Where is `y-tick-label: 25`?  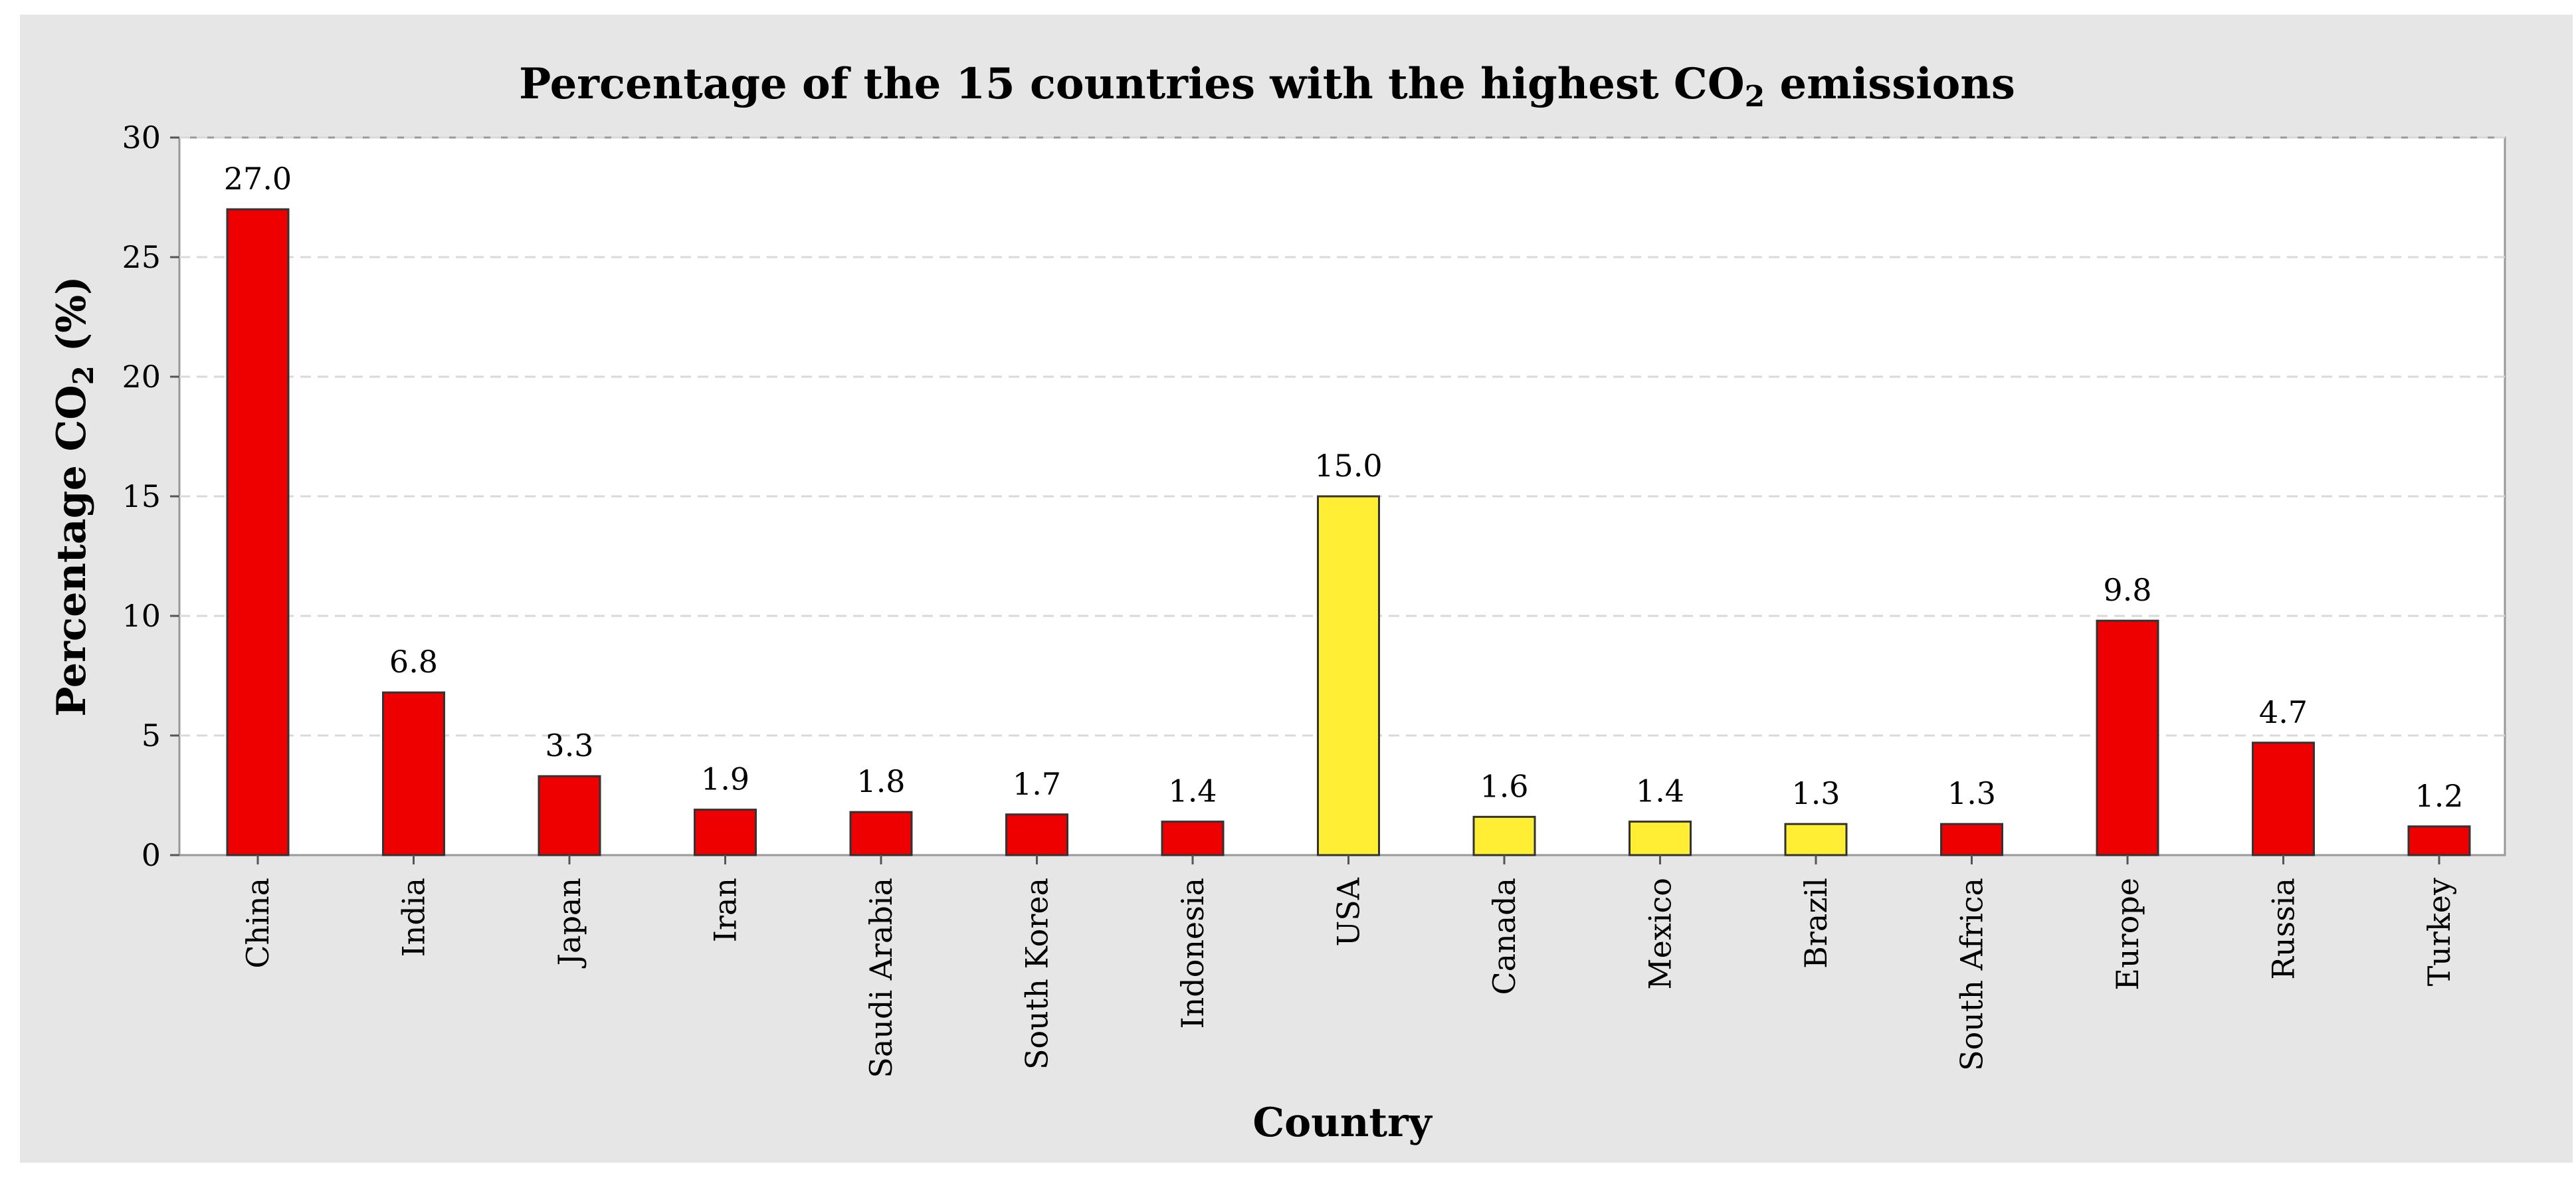 y-tick-label: 25 is located at coordinates (141, 257).